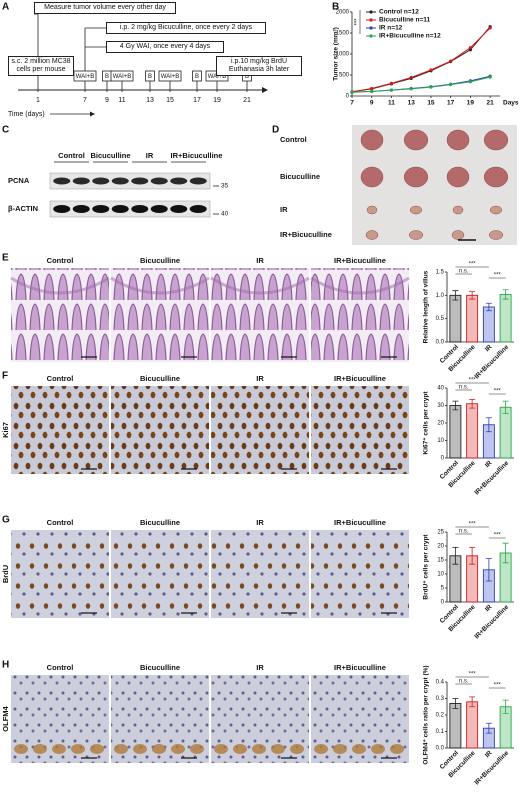 This screenshot has height=797, width=520. I want to click on y-tick-label: 0.1, so click(440, 732).